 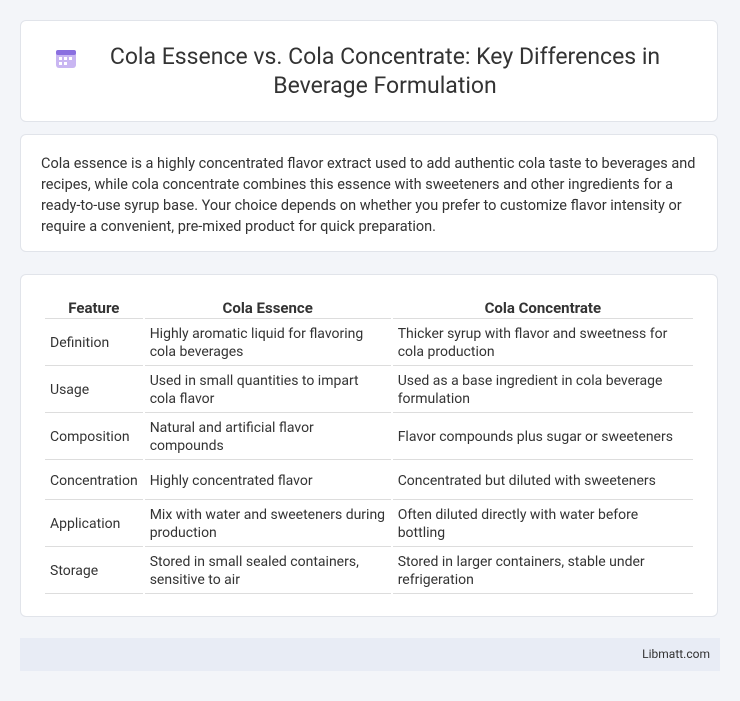 What do you see at coordinates (94, 390) in the screenshot?
I see `cell: Usage` at bounding box center [94, 390].